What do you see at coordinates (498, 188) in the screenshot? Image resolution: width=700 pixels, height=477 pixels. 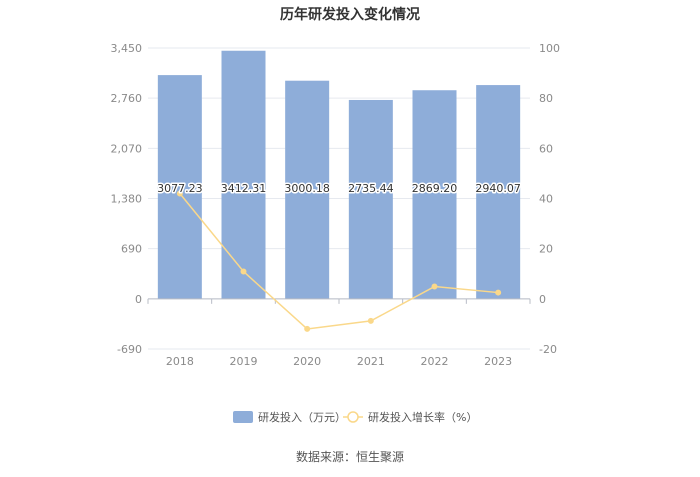 I see `bar-value-label: 2940.07` at bounding box center [498, 188].